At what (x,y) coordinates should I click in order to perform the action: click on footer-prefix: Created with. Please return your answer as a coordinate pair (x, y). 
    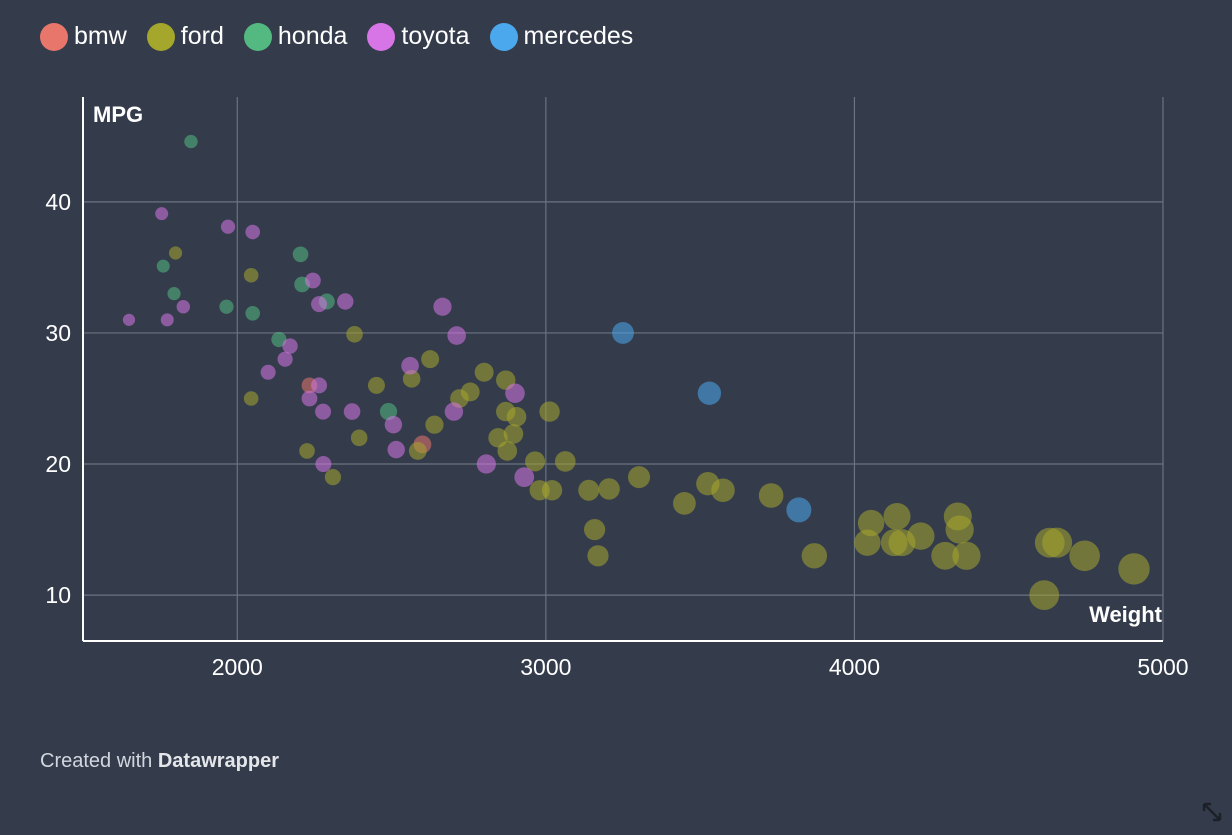
    Looking at the image, I should click on (99, 761).